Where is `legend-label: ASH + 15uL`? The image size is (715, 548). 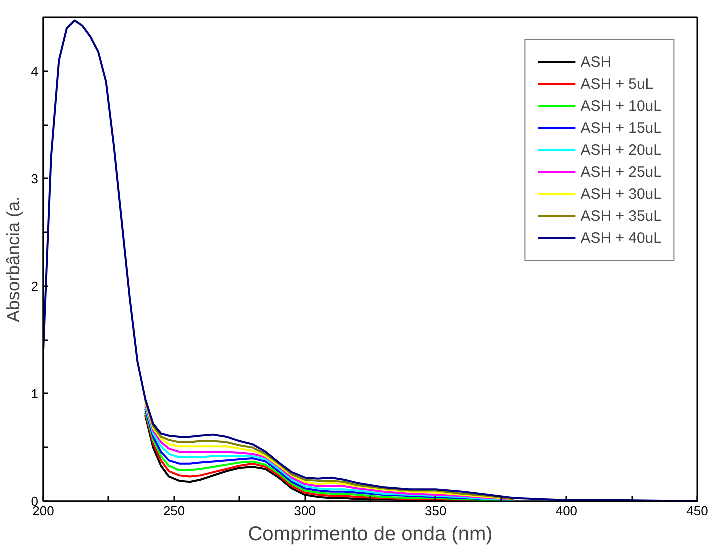
legend-label: ASH + 15uL is located at coordinates (621, 128).